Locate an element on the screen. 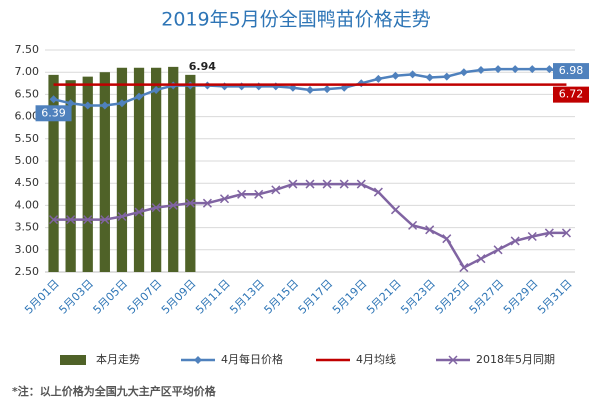 The width and height of the screenshot is (592, 410). y-tick-label: 3.00 is located at coordinates (27, 249).